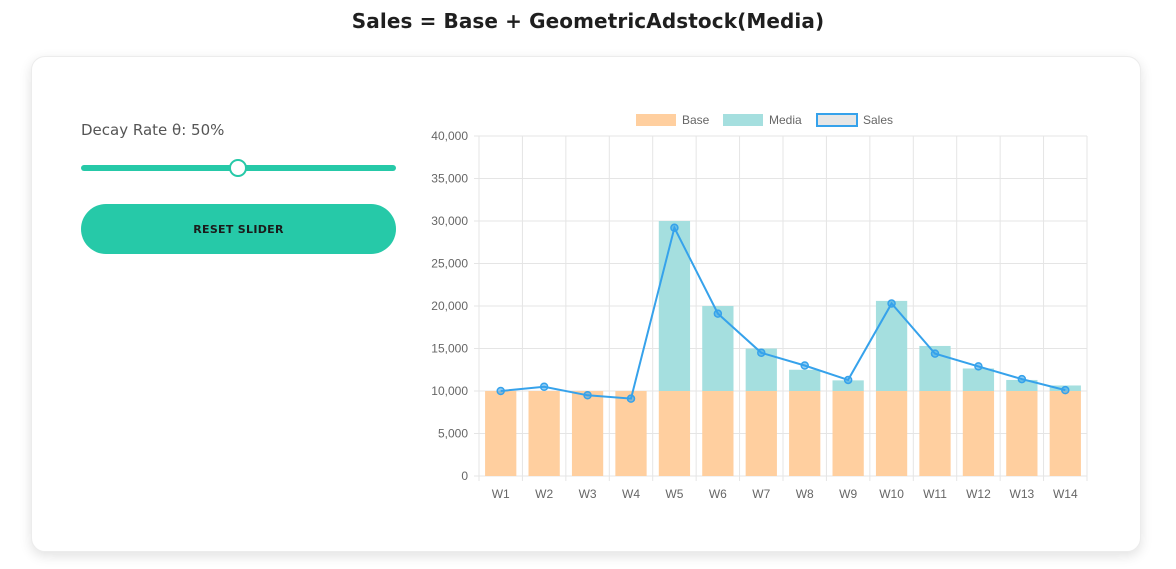 The height and width of the screenshot is (569, 1176). What do you see at coordinates (674, 494) in the screenshot?
I see `x-tick-label: W5` at bounding box center [674, 494].